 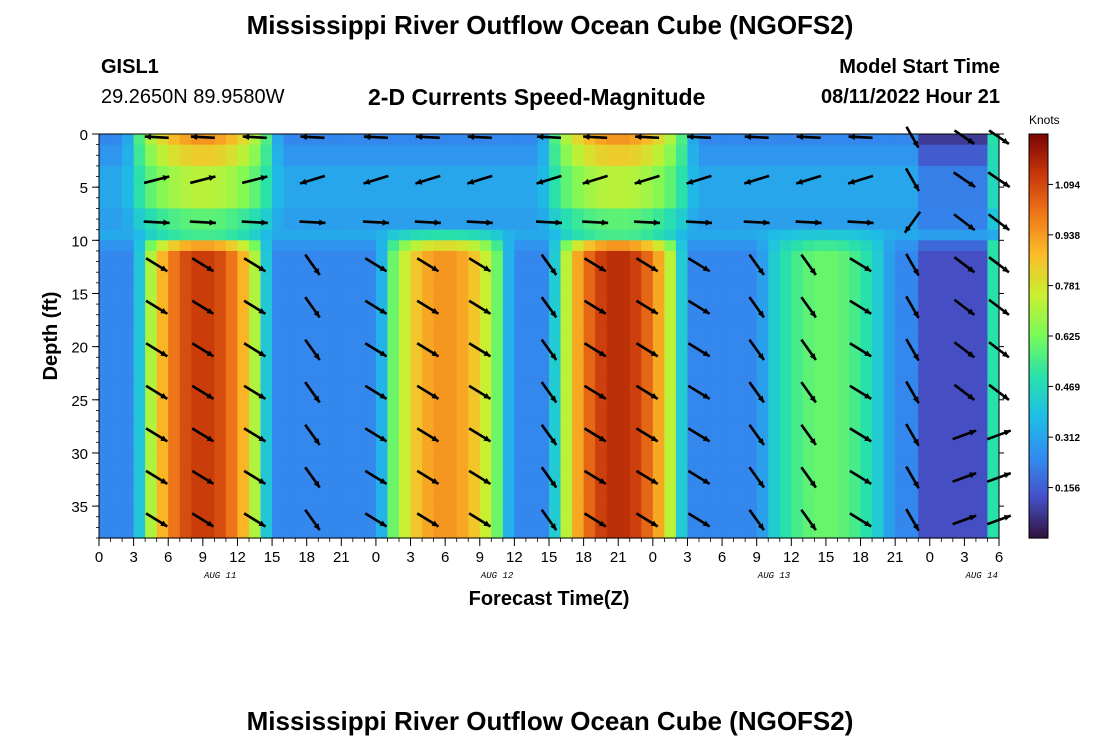 I want to click on colorbar-tick-label: 0.781, so click(x=1067, y=287).